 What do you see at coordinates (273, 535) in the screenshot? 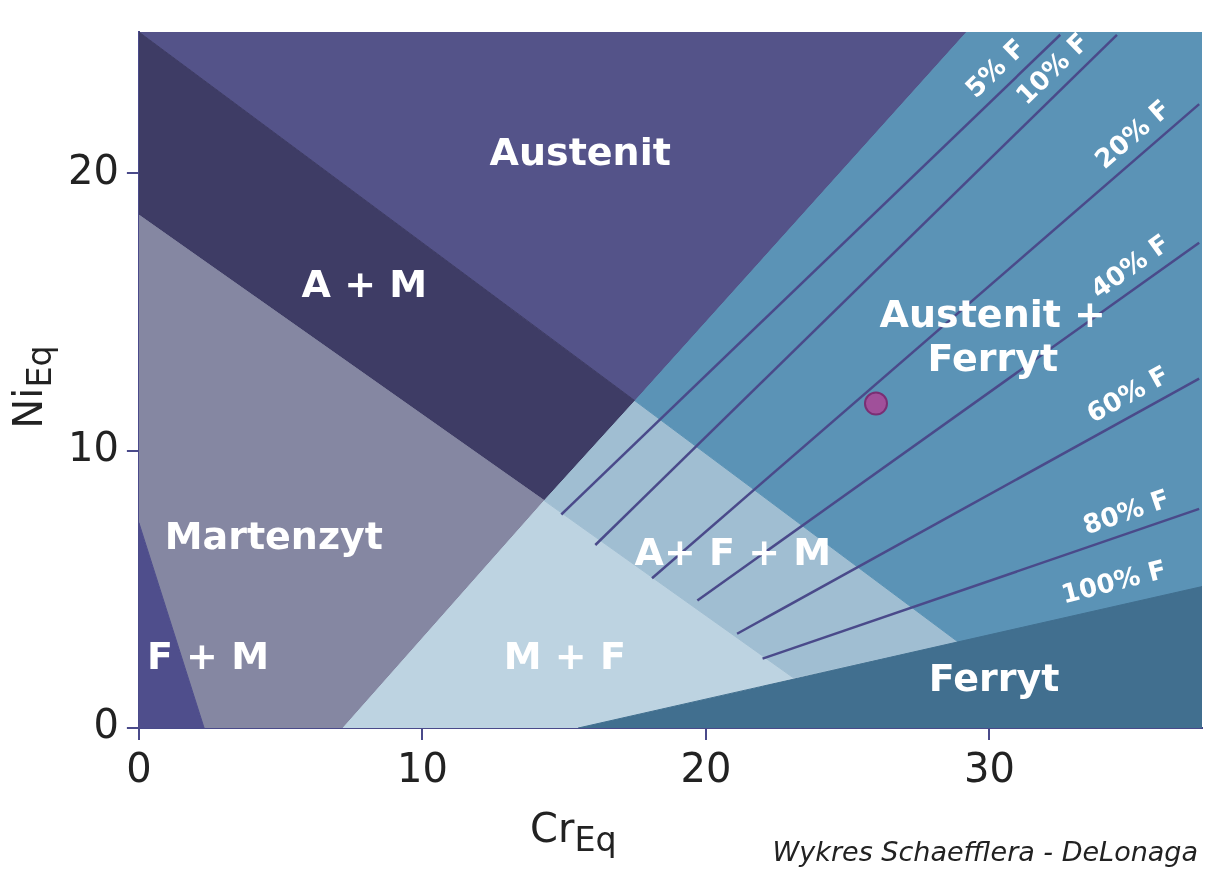
I see `series-label: Martenzyt` at bounding box center [273, 535].